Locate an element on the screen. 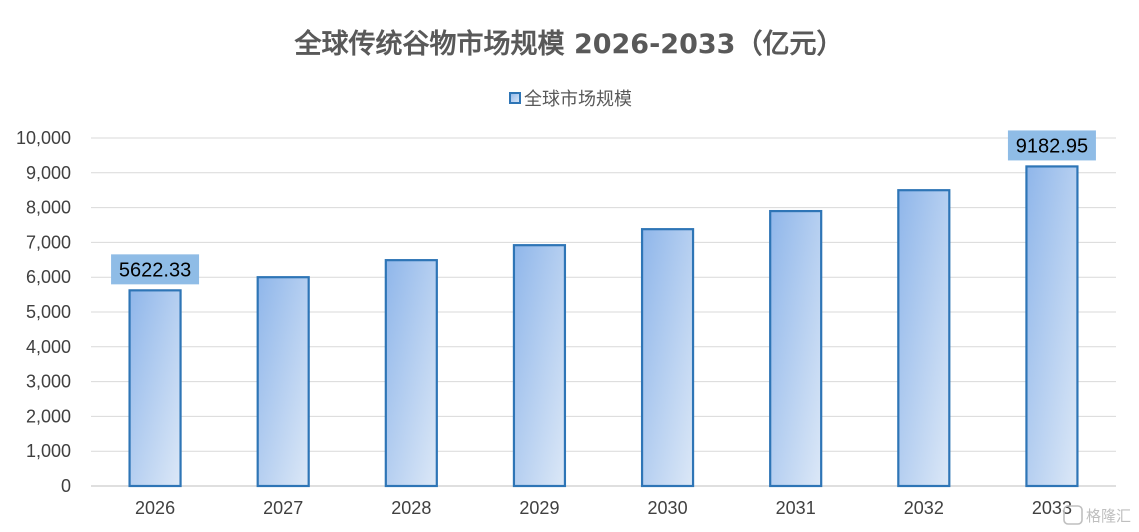 This screenshot has width=1139, height=532. x-tick-label: 2031 is located at coordinates (796, 508).